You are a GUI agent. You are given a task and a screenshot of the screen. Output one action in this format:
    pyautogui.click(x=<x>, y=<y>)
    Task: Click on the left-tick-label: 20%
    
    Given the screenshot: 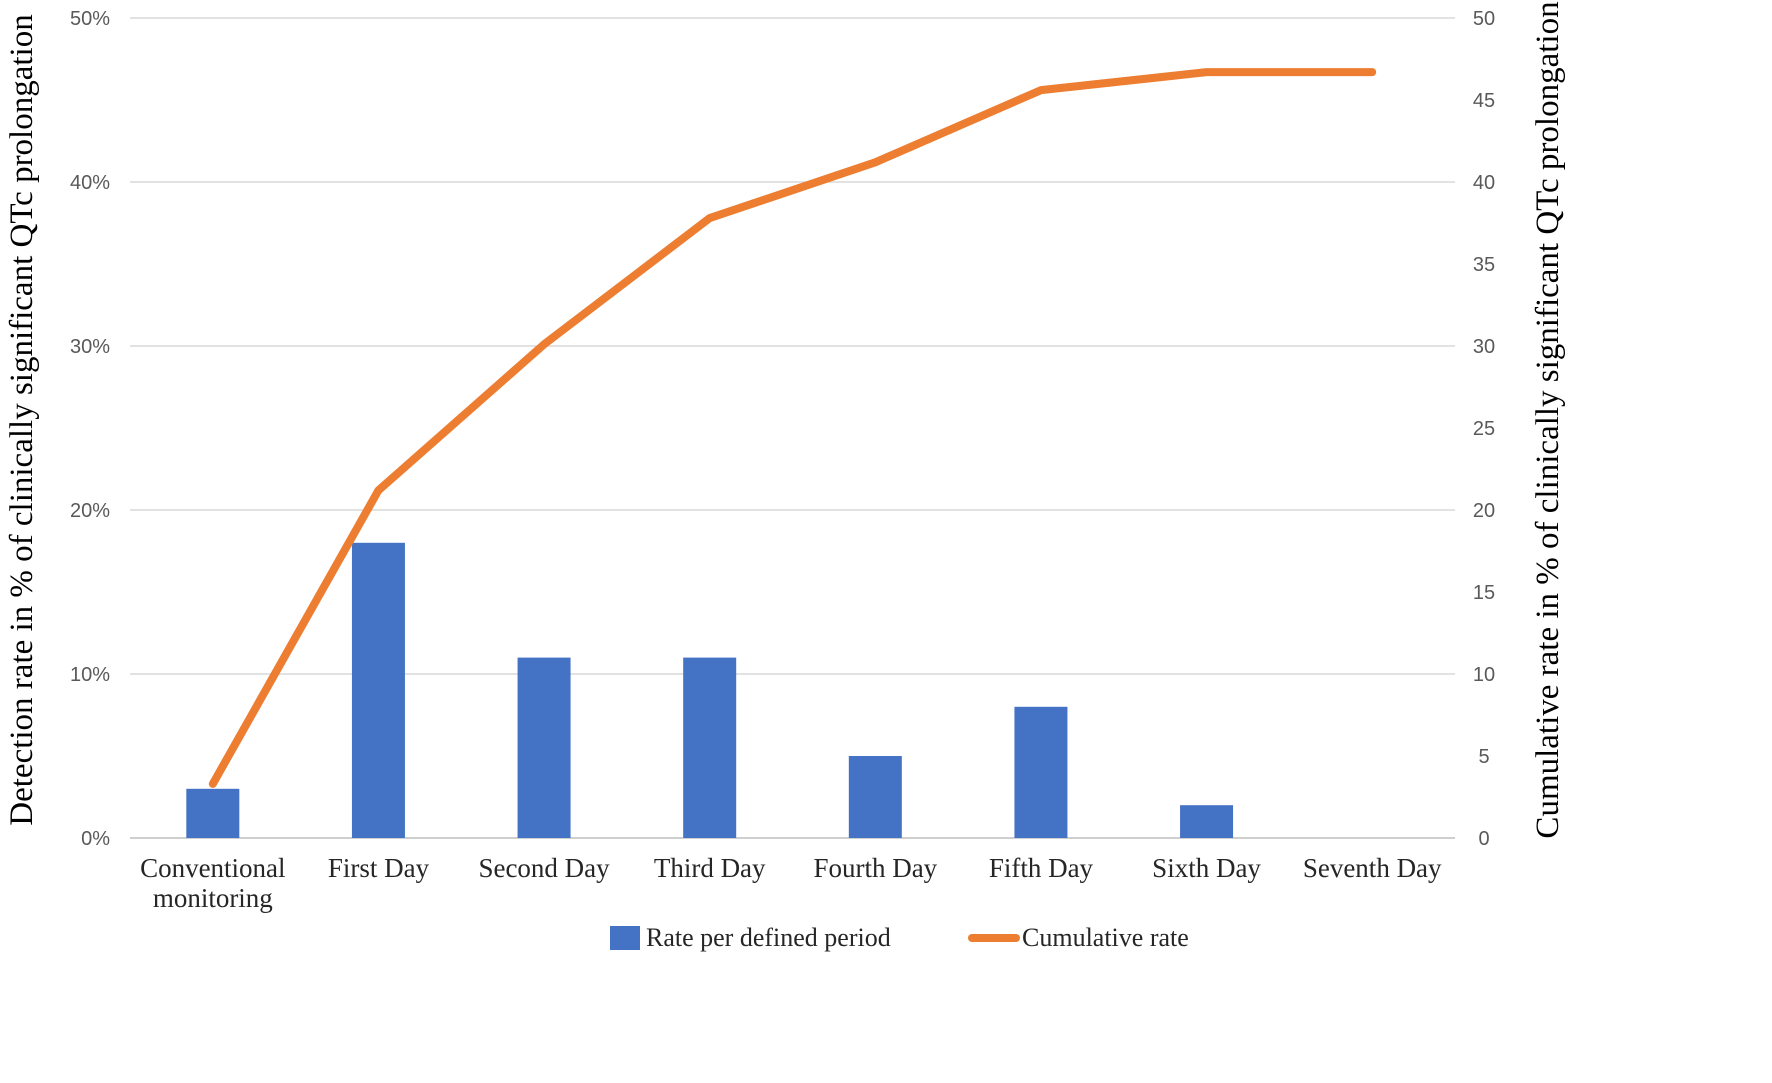 What is the action you would take?
    pyautogui.click(x=90, y=511)
    